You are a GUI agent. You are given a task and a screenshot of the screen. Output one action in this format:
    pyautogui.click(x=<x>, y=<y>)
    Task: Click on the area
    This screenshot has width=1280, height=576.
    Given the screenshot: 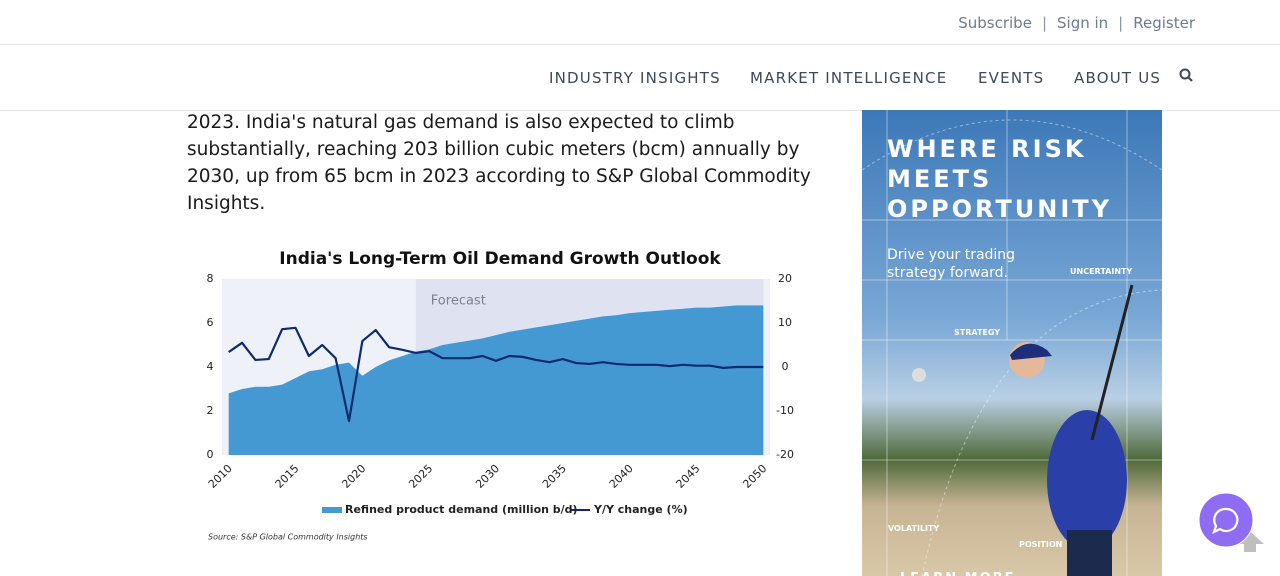 What is the action you would take?
    pyautogui.click(x=496, y=380)
    